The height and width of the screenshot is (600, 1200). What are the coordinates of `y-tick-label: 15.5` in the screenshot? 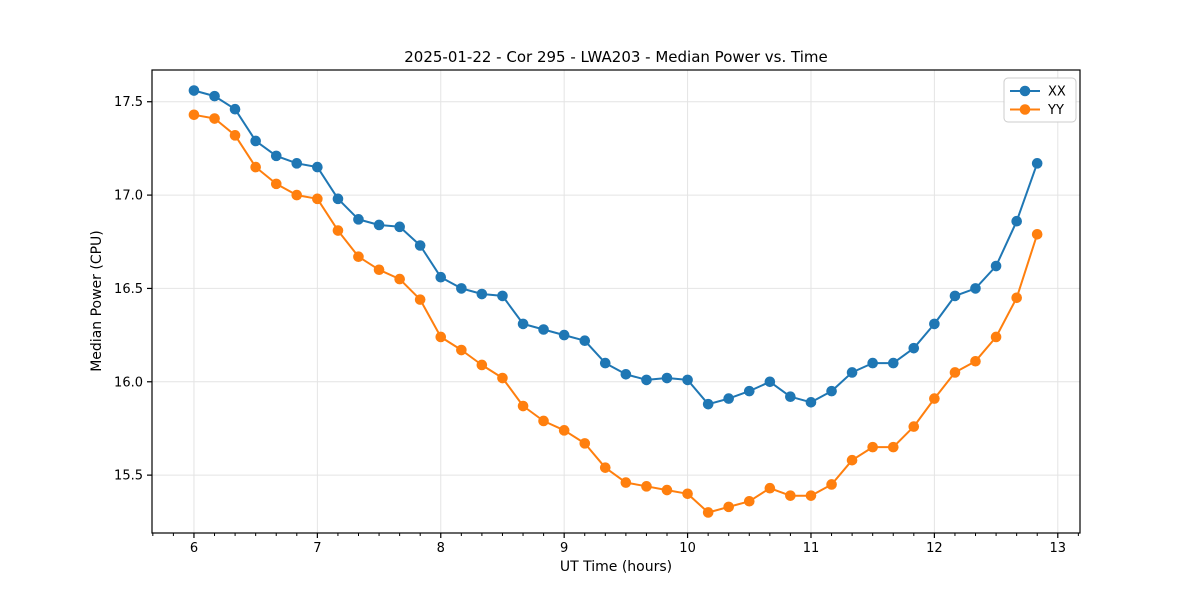 It's located at (128, 476).